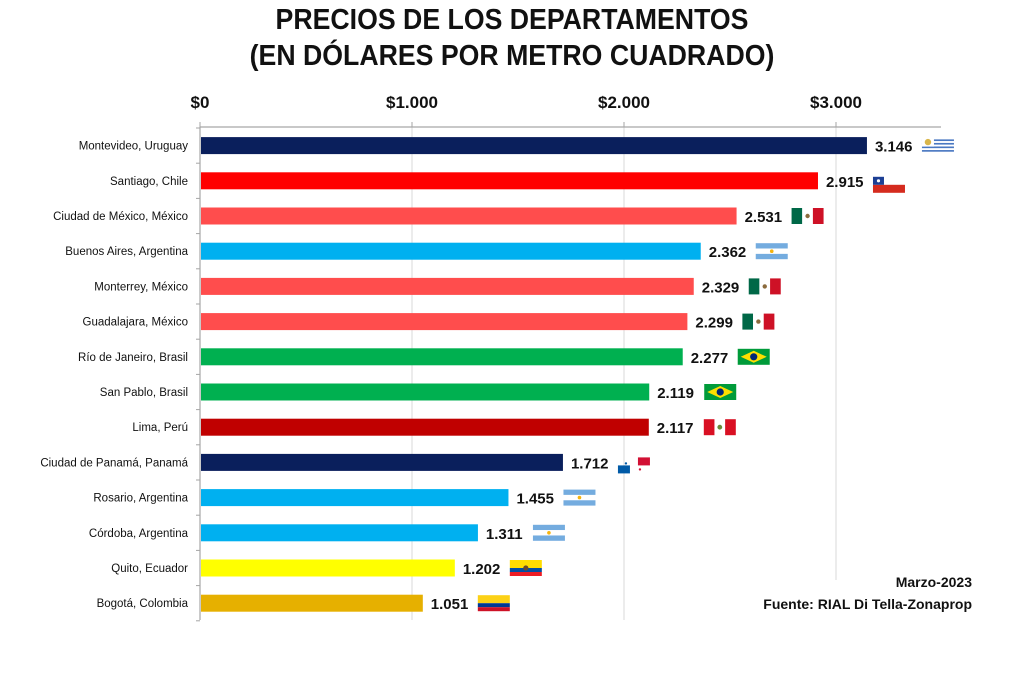 Image resolution: width=1024 pixels, height=692 pixels. What do you see at coordinates (412, 102) in the screenshot?
I see `x-tick-label: $1.000` at bounding box center [412, 102].